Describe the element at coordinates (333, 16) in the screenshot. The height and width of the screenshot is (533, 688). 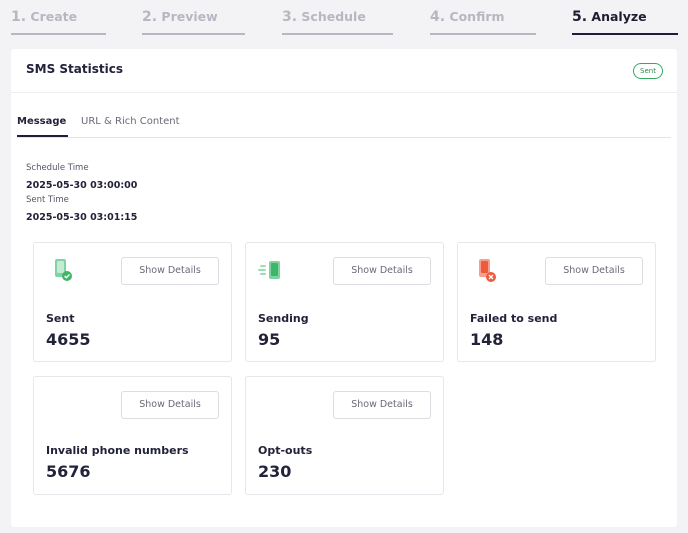
I see `step-label: Schedule` at that location.